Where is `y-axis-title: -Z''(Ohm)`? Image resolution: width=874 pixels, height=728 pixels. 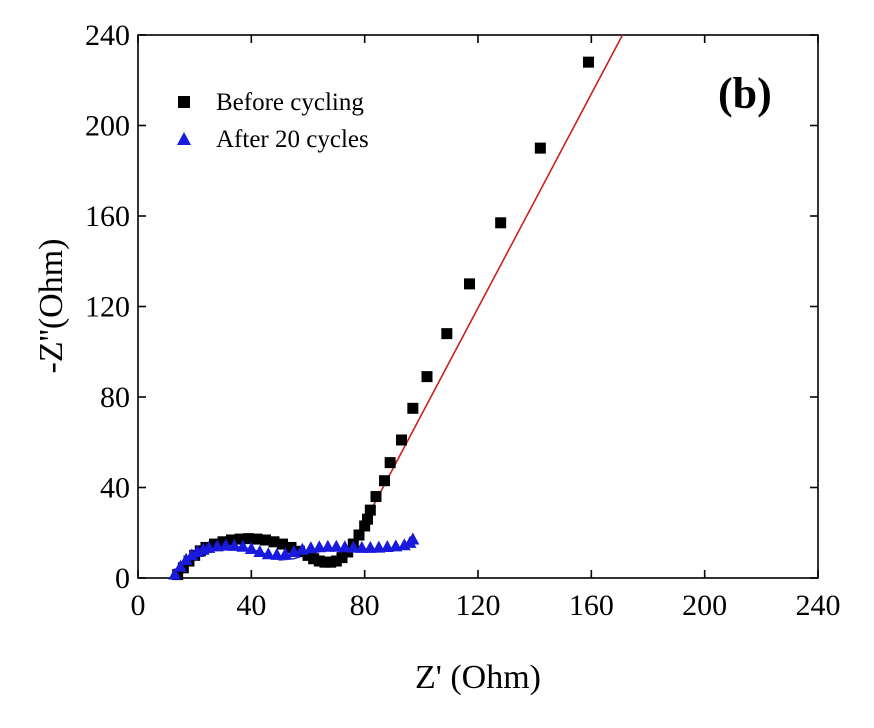
y-axis-title: -Z''(Ohm) is located at coordinates (51, 306).